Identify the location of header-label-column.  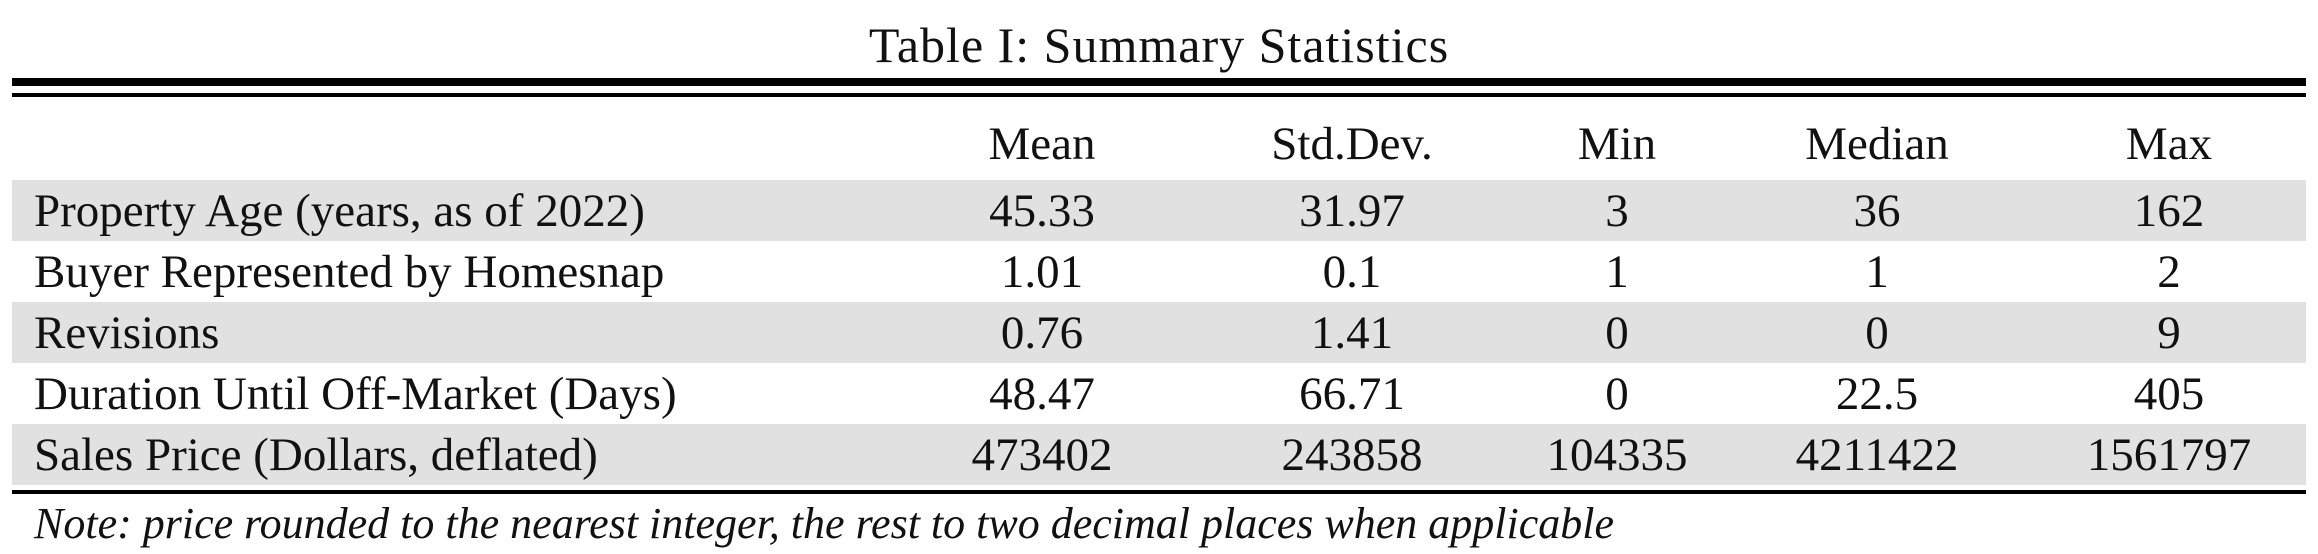
(452, 144).